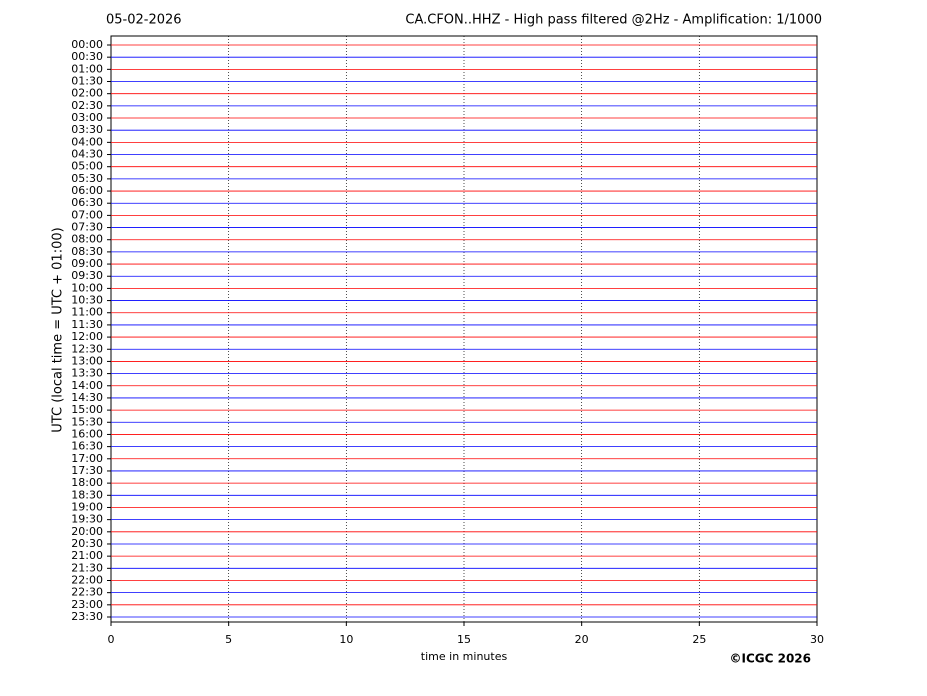 The height and width of the screenshot is (696, 927). What do you see at coordinates (87, 93) in the screenshot?
I see `y-tick-label: 02:00` at bounding box center [87, 93].